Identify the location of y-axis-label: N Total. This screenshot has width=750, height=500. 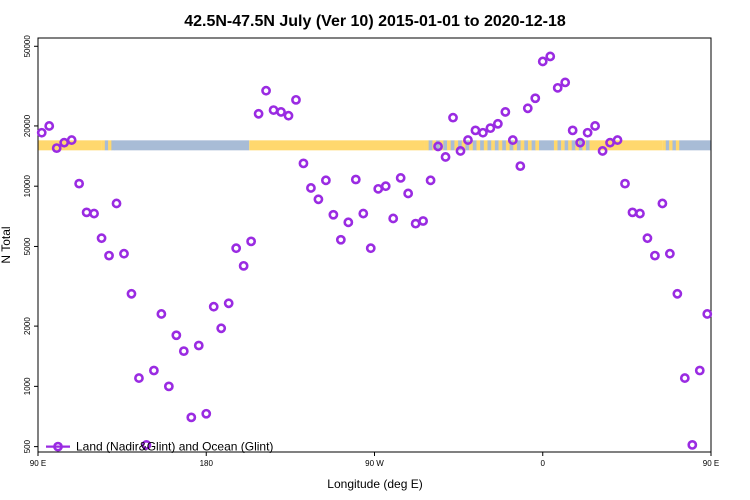
(6, 244).